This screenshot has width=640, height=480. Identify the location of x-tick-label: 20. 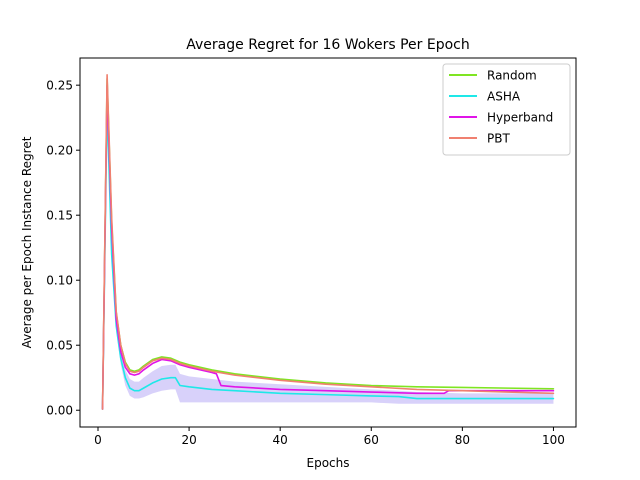
(188, 440).